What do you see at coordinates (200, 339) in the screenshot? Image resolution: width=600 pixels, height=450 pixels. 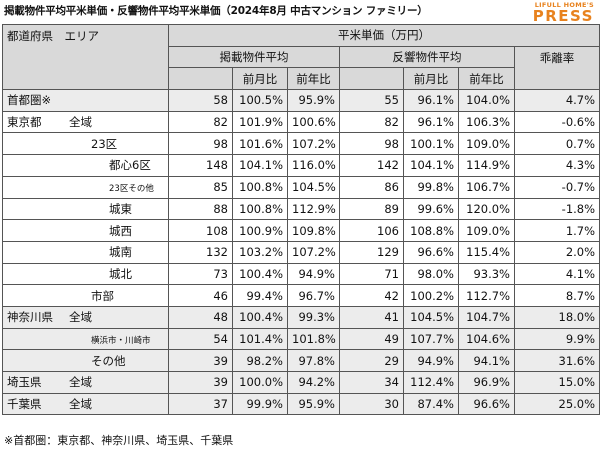 I see `cell-l-val: 54` at bounding box center [200, 339].